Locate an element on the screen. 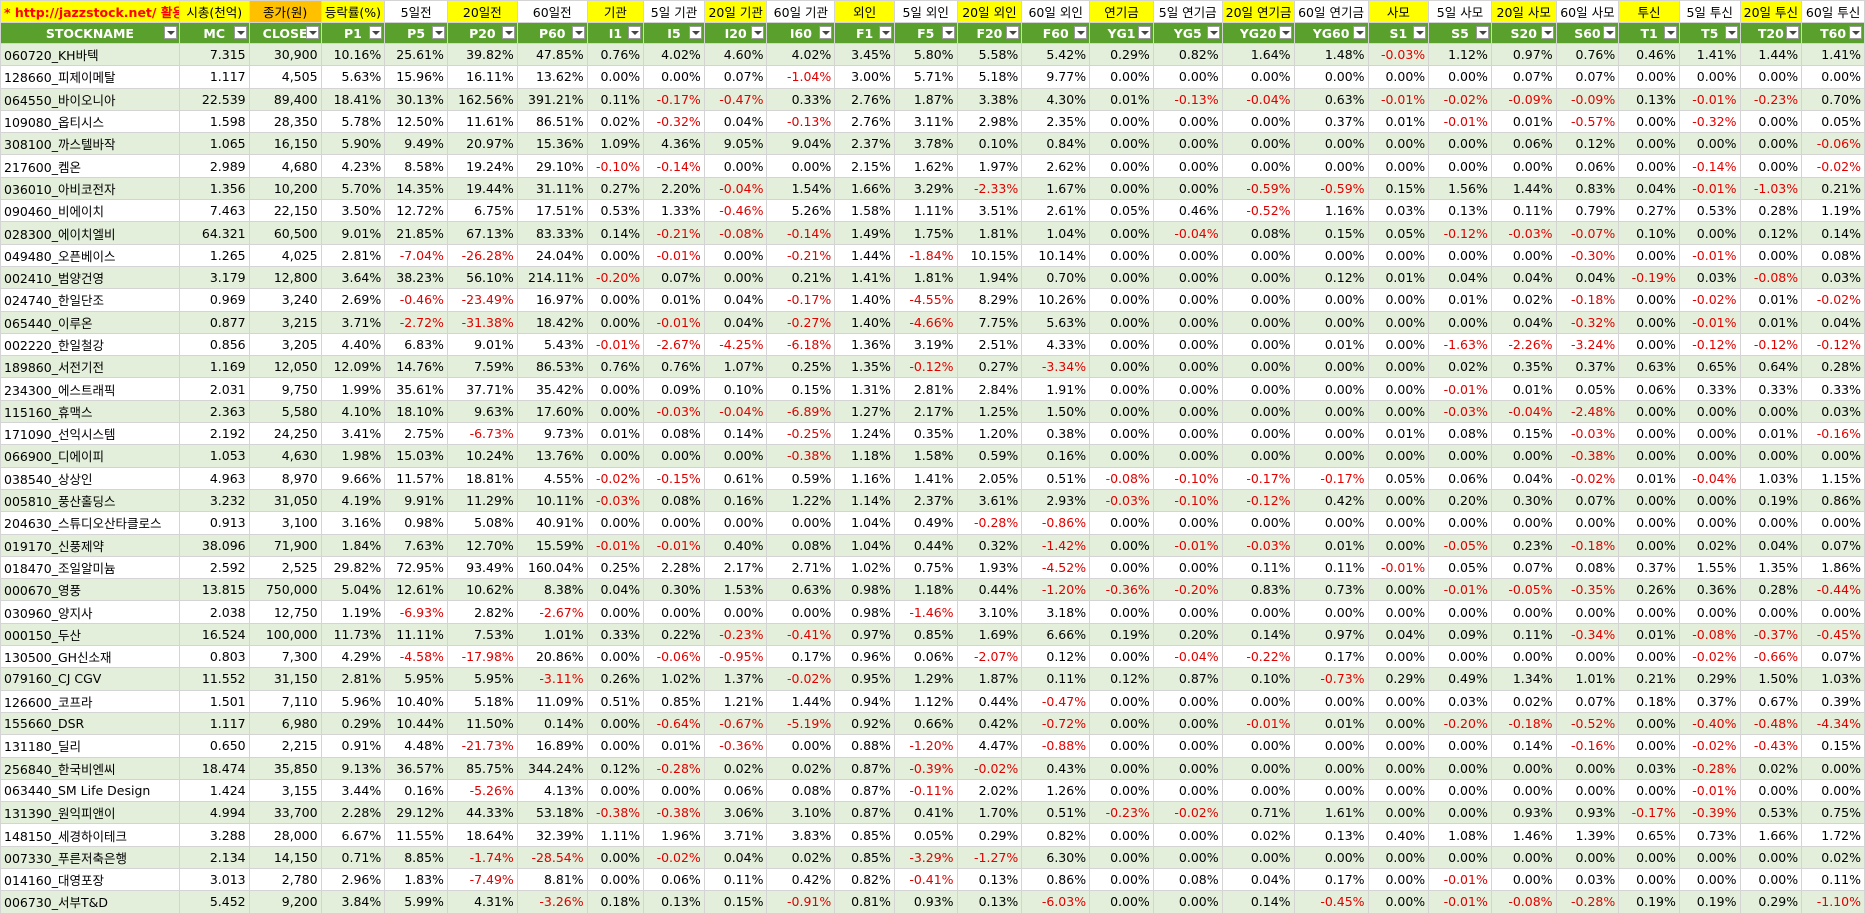 This screenshot has width=1865, height=914. cell-p5: 11.11% is located at coordinates (416, 634).